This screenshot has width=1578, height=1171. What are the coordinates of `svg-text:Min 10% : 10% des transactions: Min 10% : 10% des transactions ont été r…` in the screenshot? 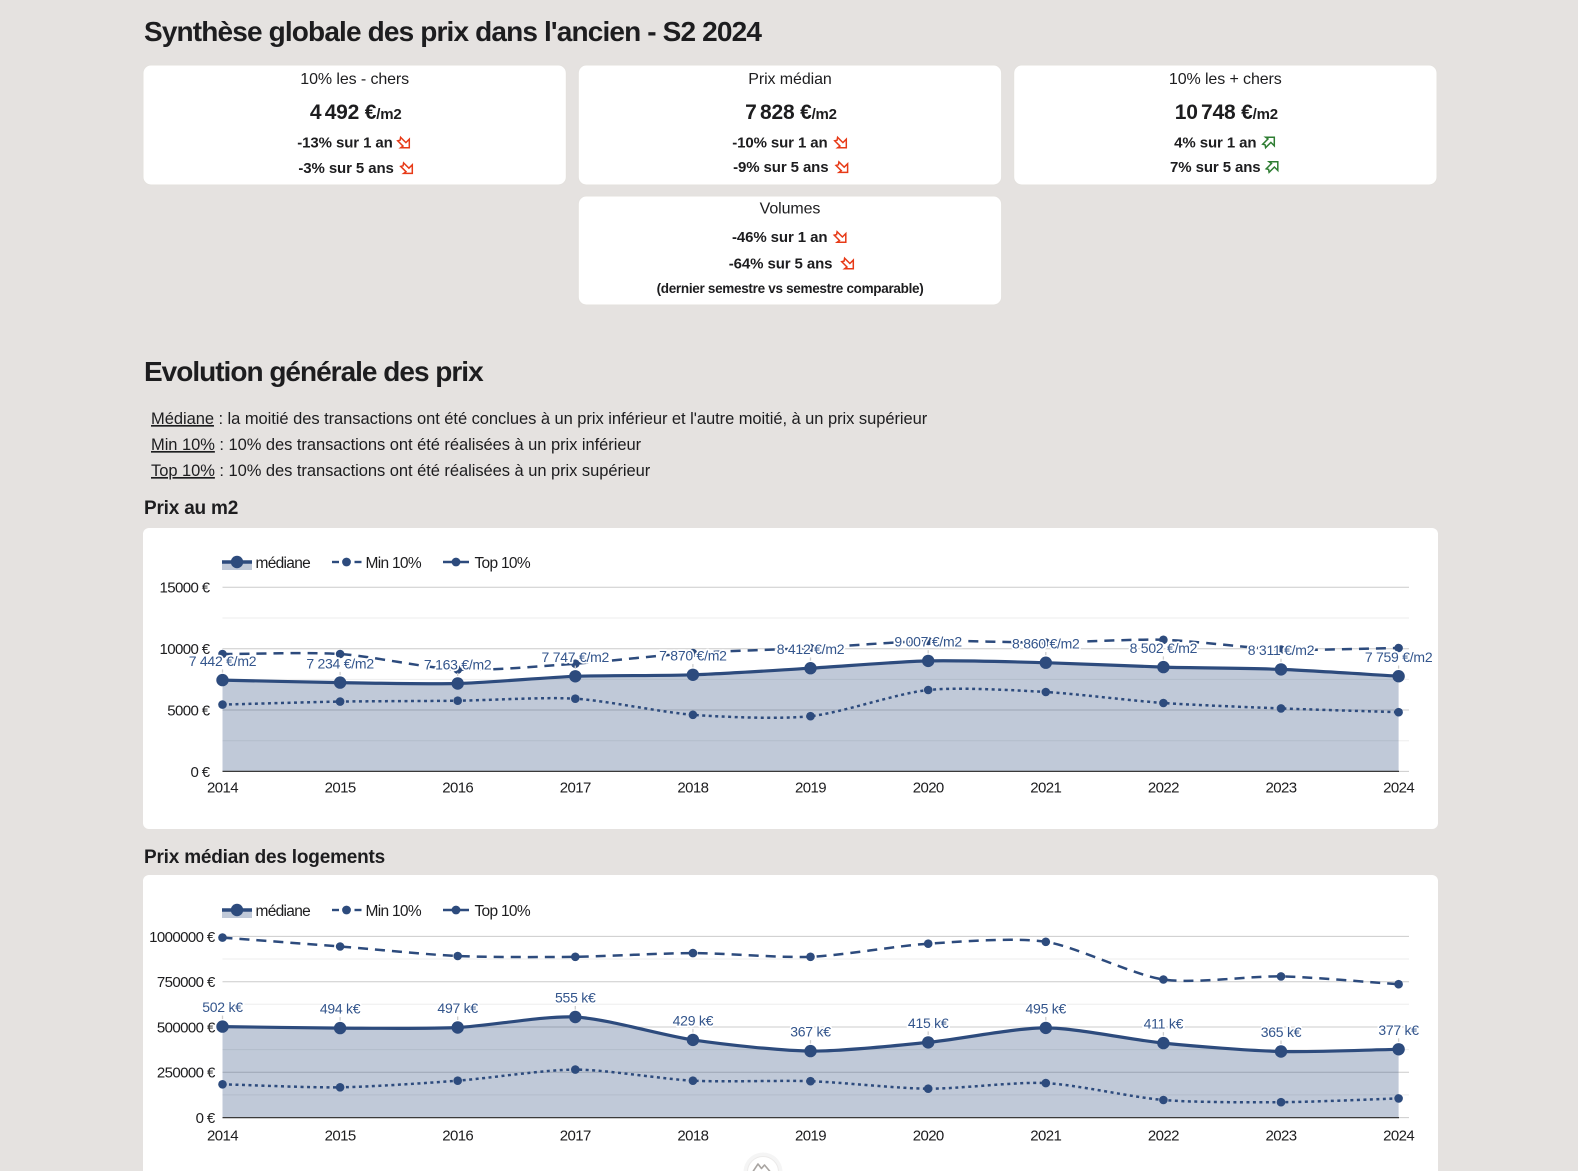 It's located at (396, 445).